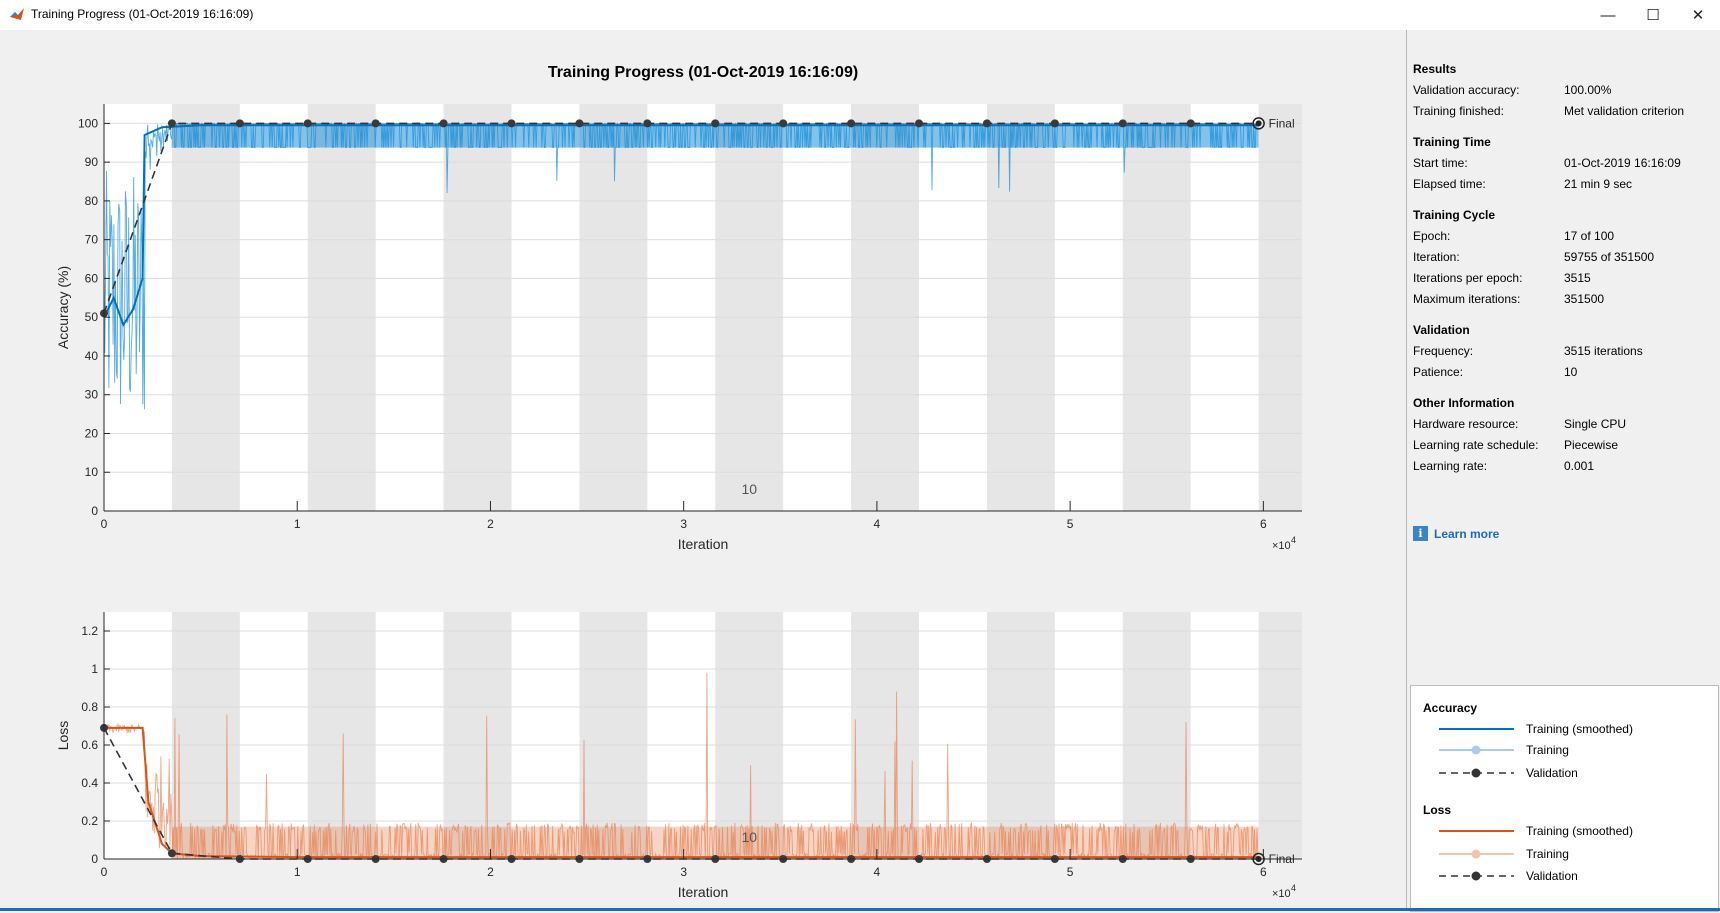  Describe the element at coordinates (749, 837) in the screenshot. I see `loss-epoch-label: 10` at that location.